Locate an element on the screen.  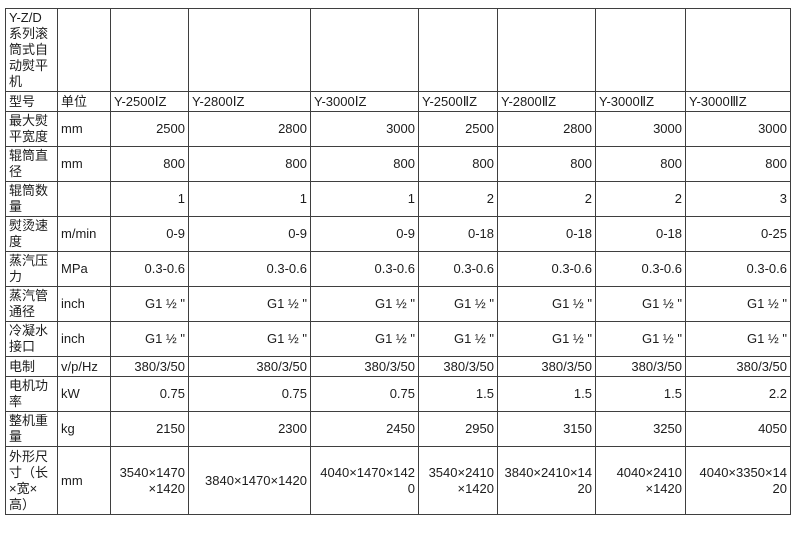
spec-value-cell: 2300 is located at coordinates (249, 429).